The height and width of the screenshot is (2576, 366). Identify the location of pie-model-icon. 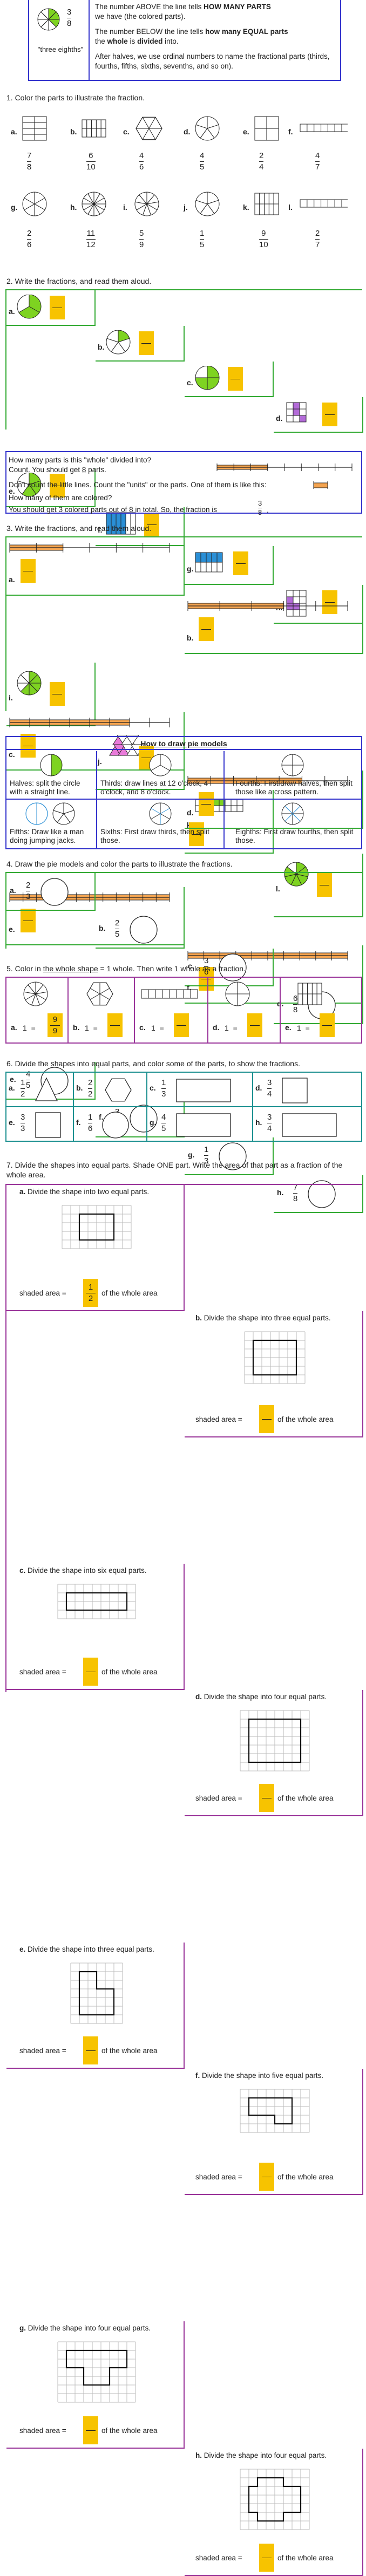
(292, 765).